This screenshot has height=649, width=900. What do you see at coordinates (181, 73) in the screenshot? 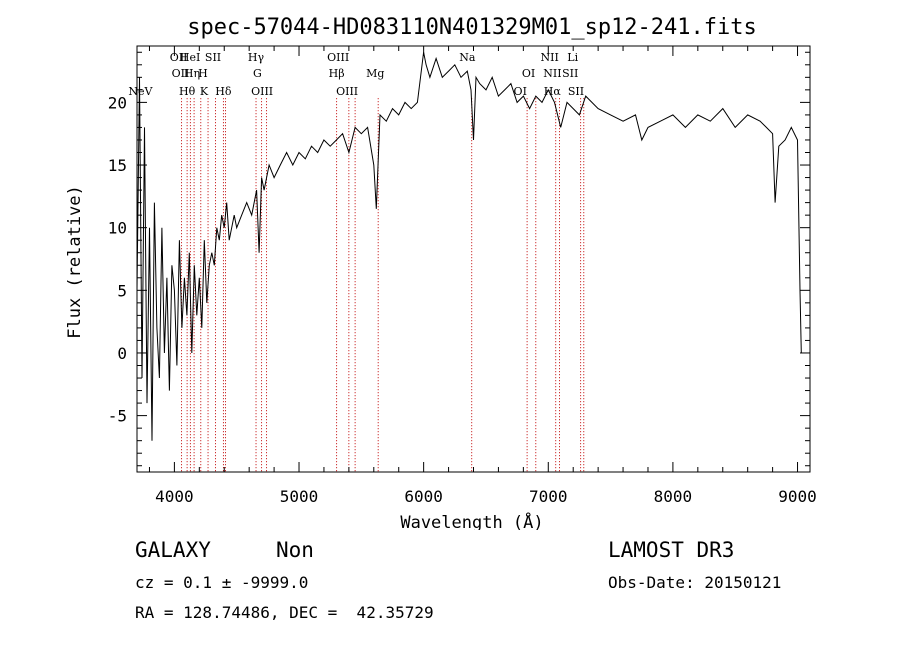
I see `line-label-oii: OII` at bounding box center [181, 73].